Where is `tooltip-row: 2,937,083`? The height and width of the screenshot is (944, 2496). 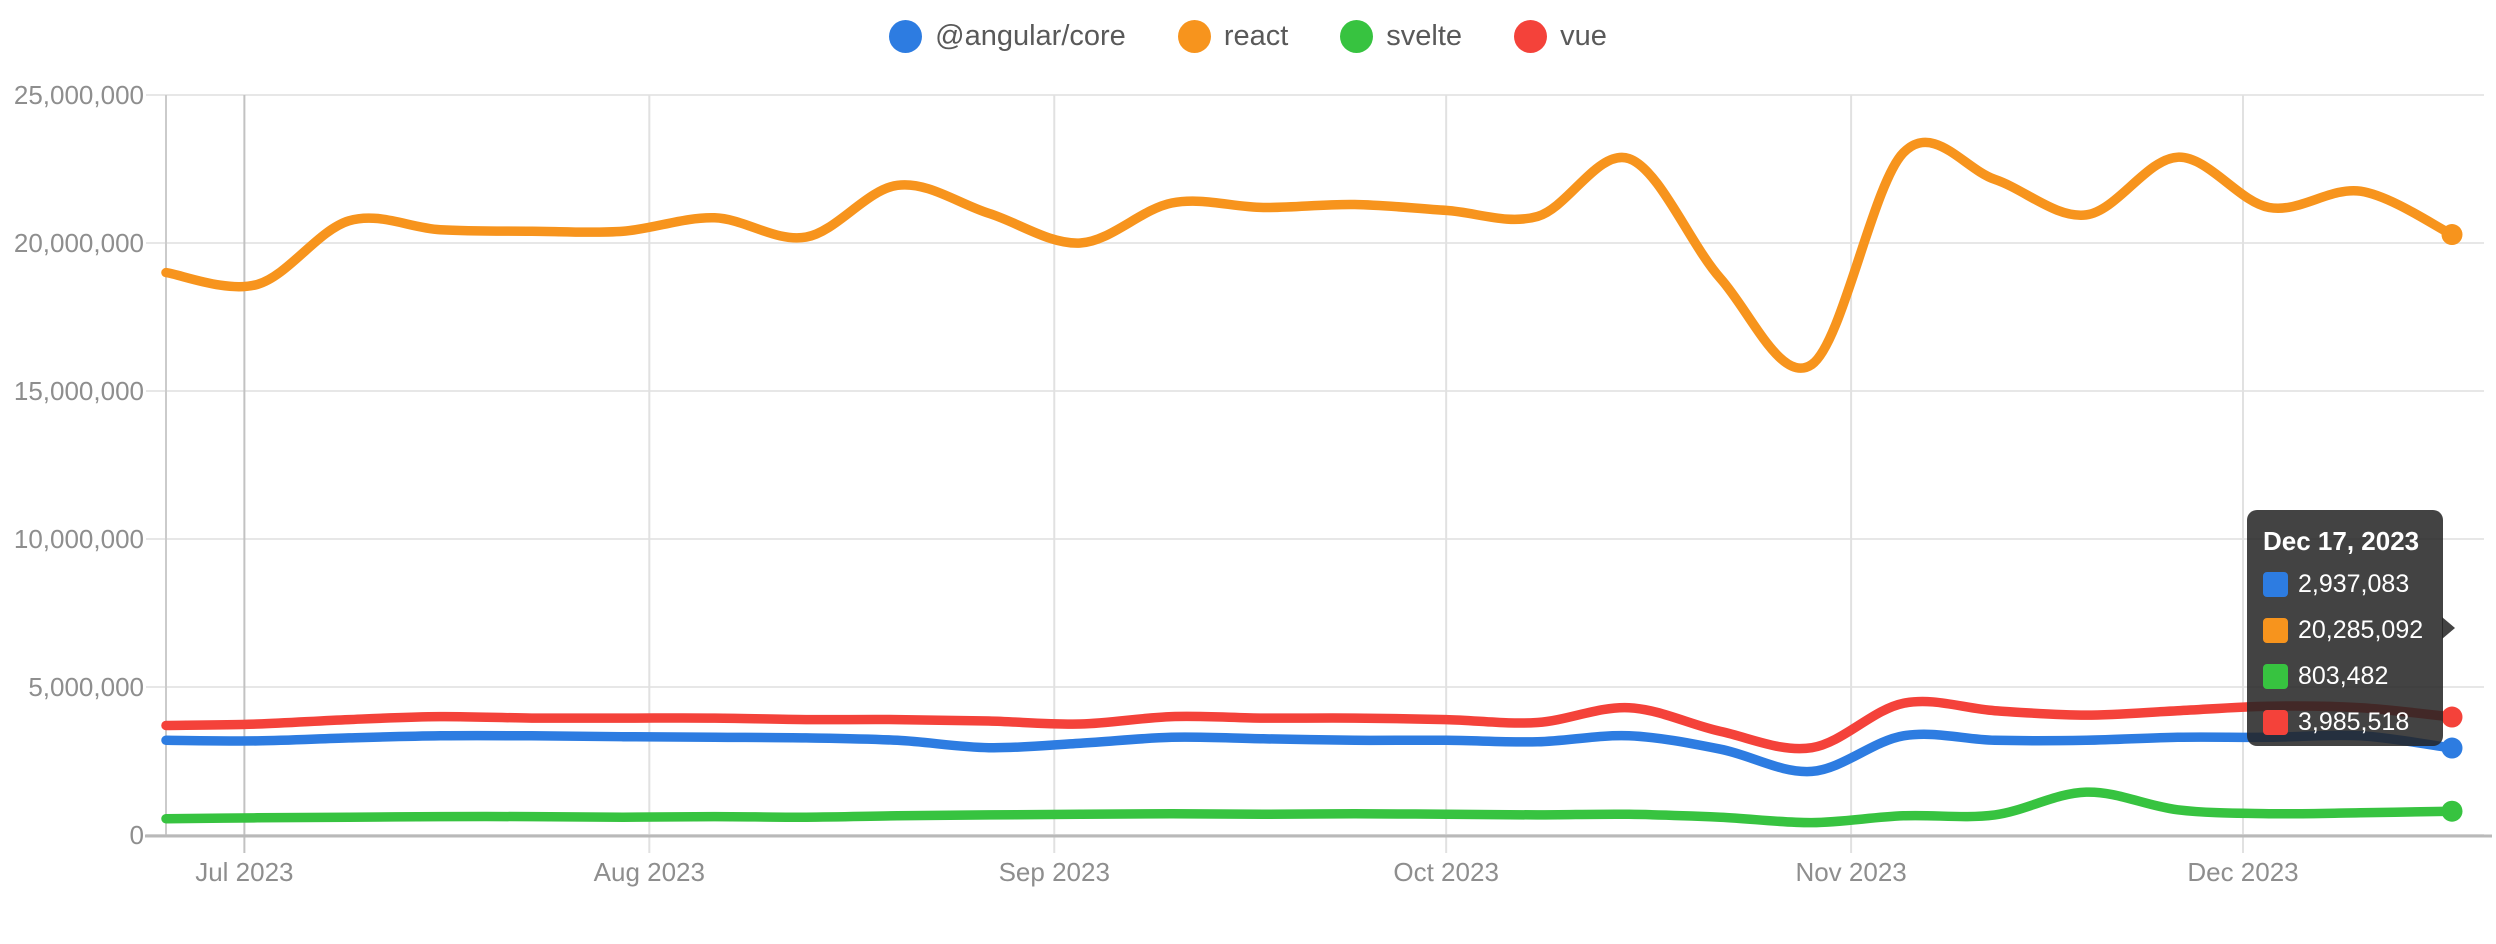
tooltip-row: 2,937,083 is located at coordinates (2345, 584).